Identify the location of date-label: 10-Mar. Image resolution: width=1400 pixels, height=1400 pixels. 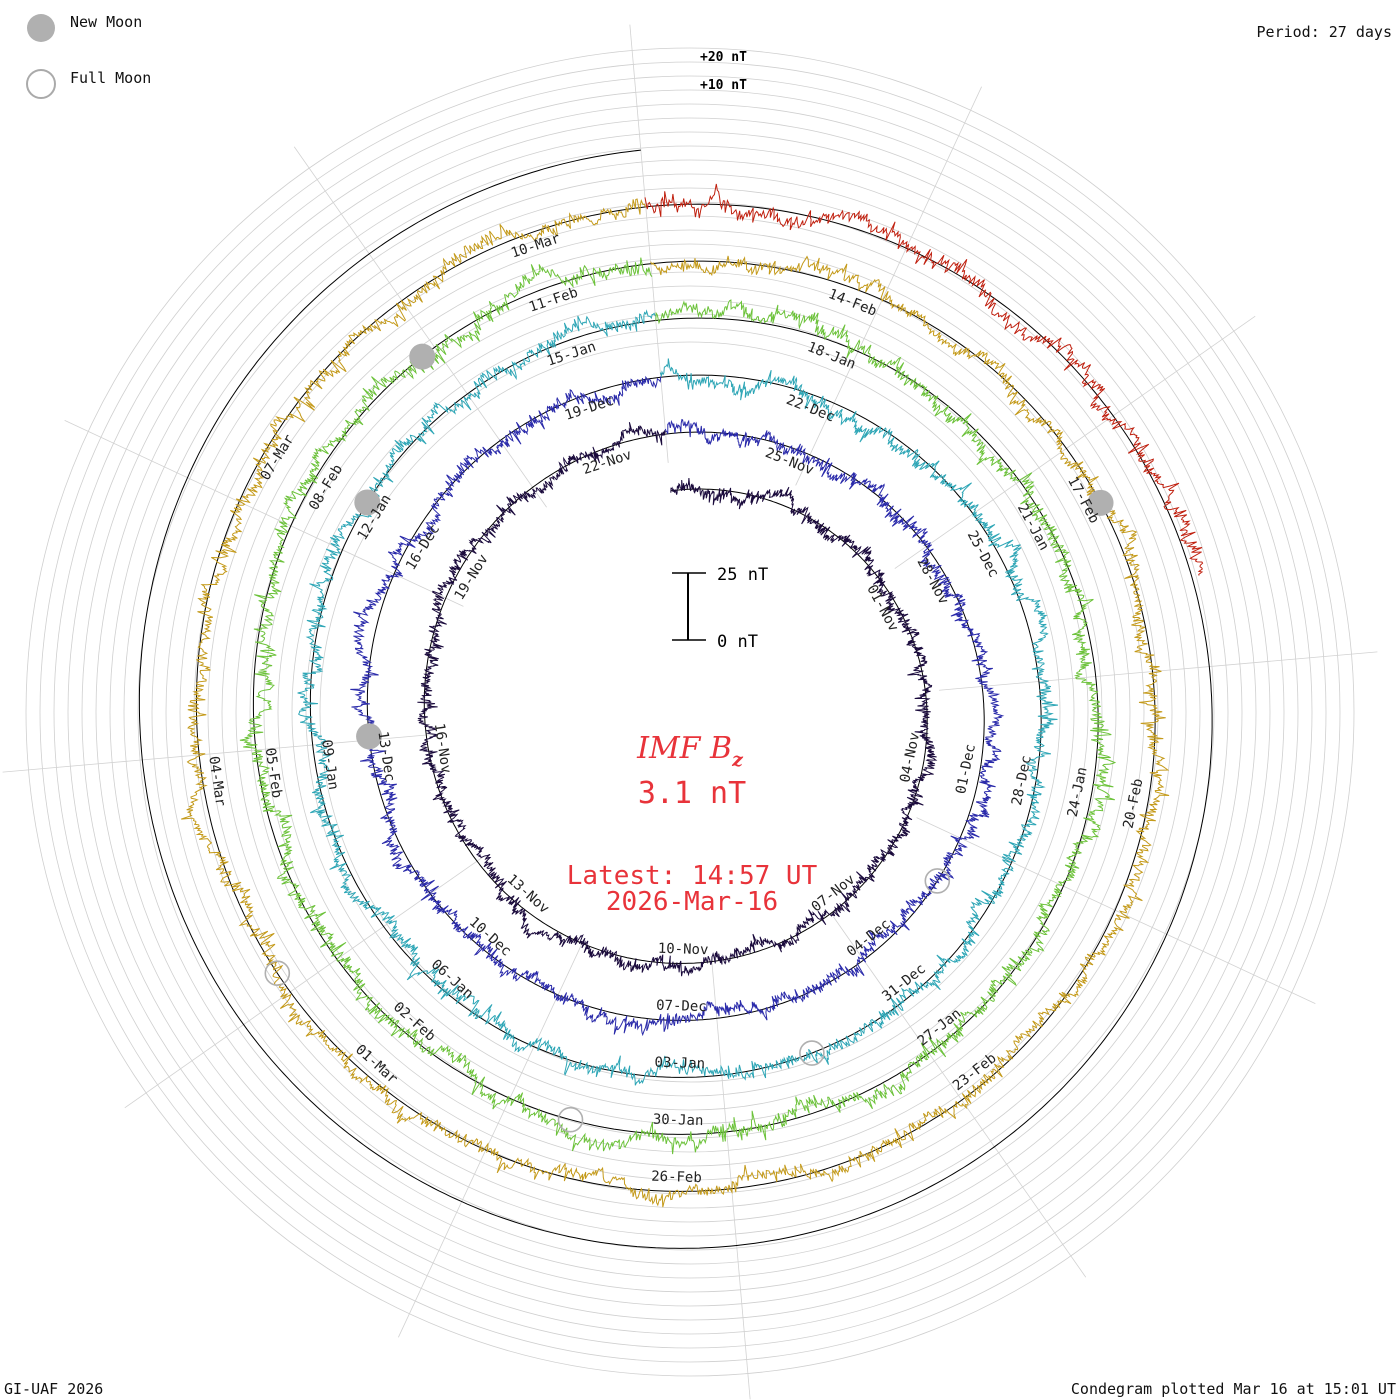
(535, 245).